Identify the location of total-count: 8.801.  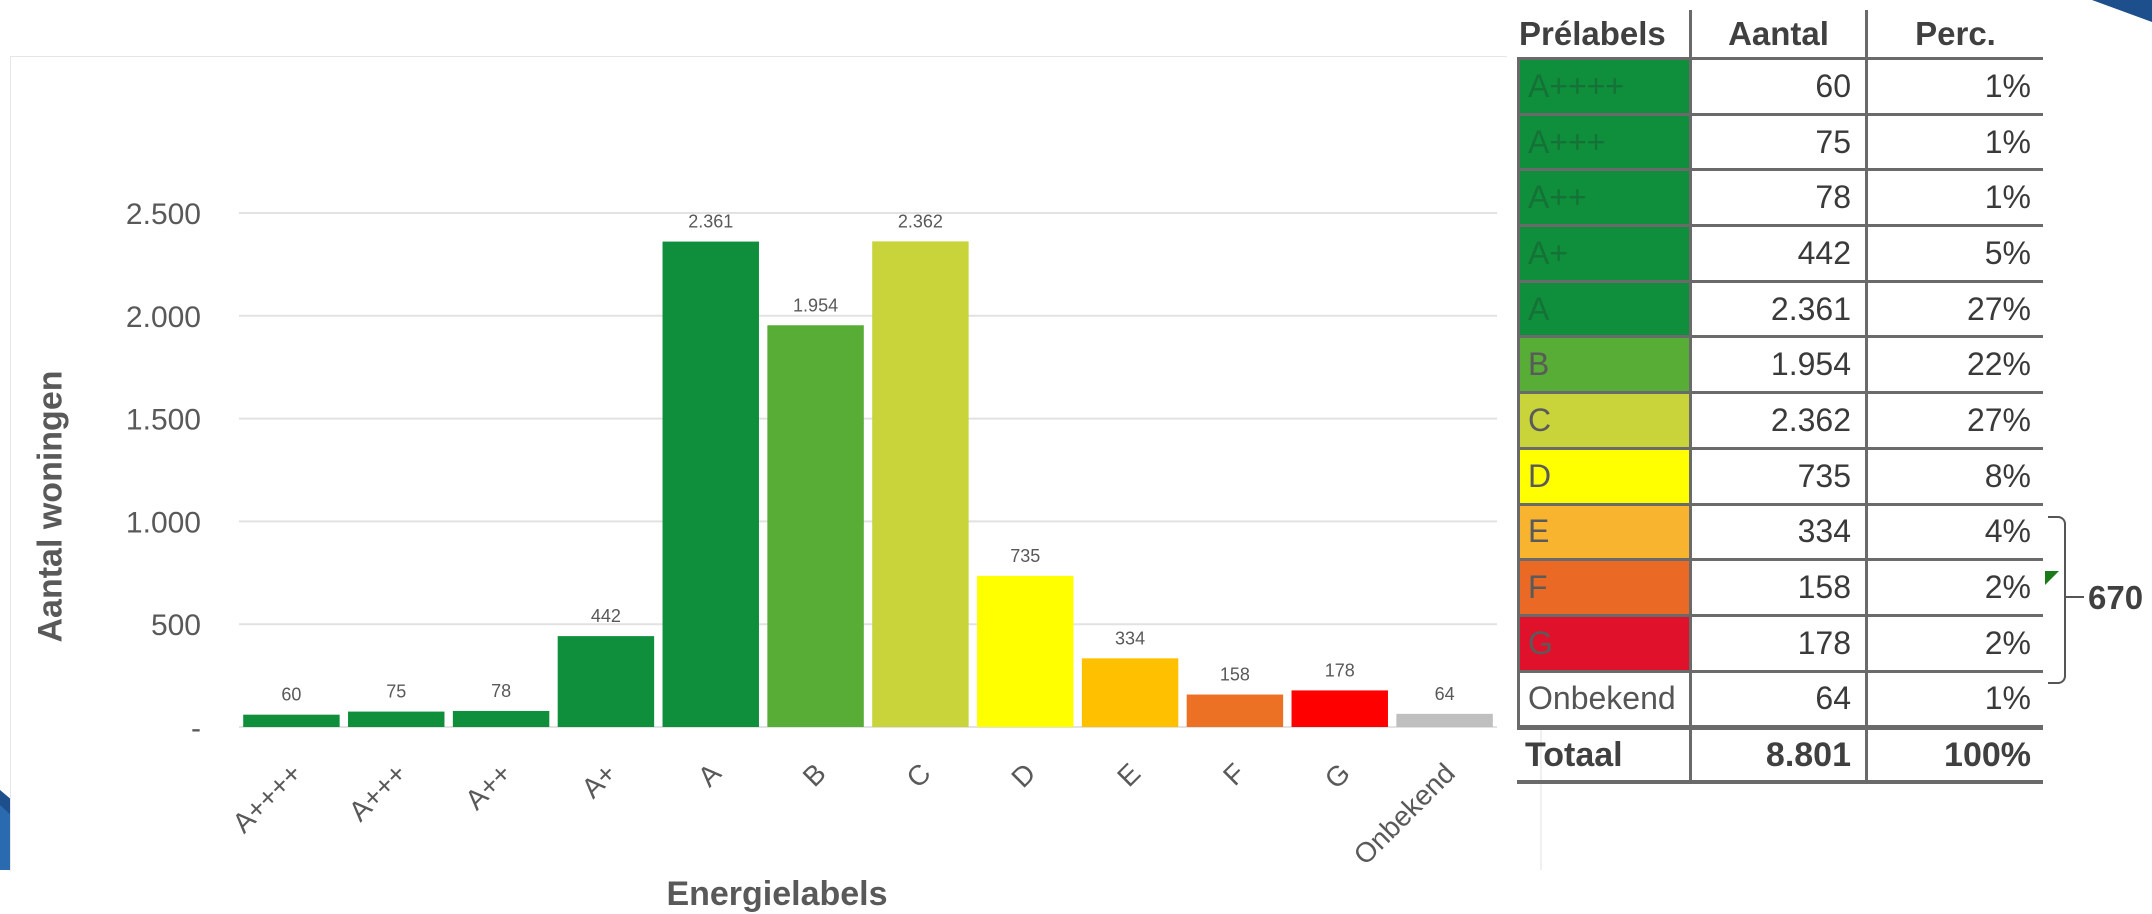
(1780, 755).